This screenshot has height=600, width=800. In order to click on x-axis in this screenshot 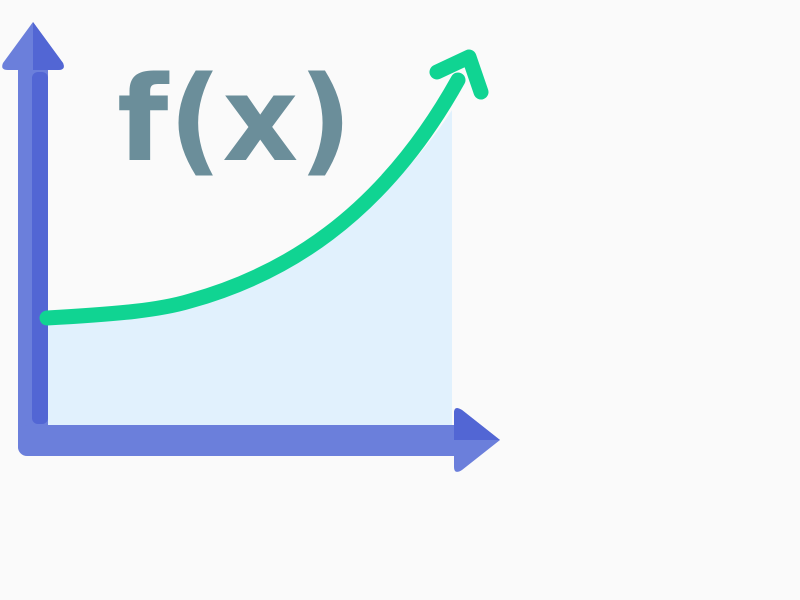, I will do `click(259, 440)`.